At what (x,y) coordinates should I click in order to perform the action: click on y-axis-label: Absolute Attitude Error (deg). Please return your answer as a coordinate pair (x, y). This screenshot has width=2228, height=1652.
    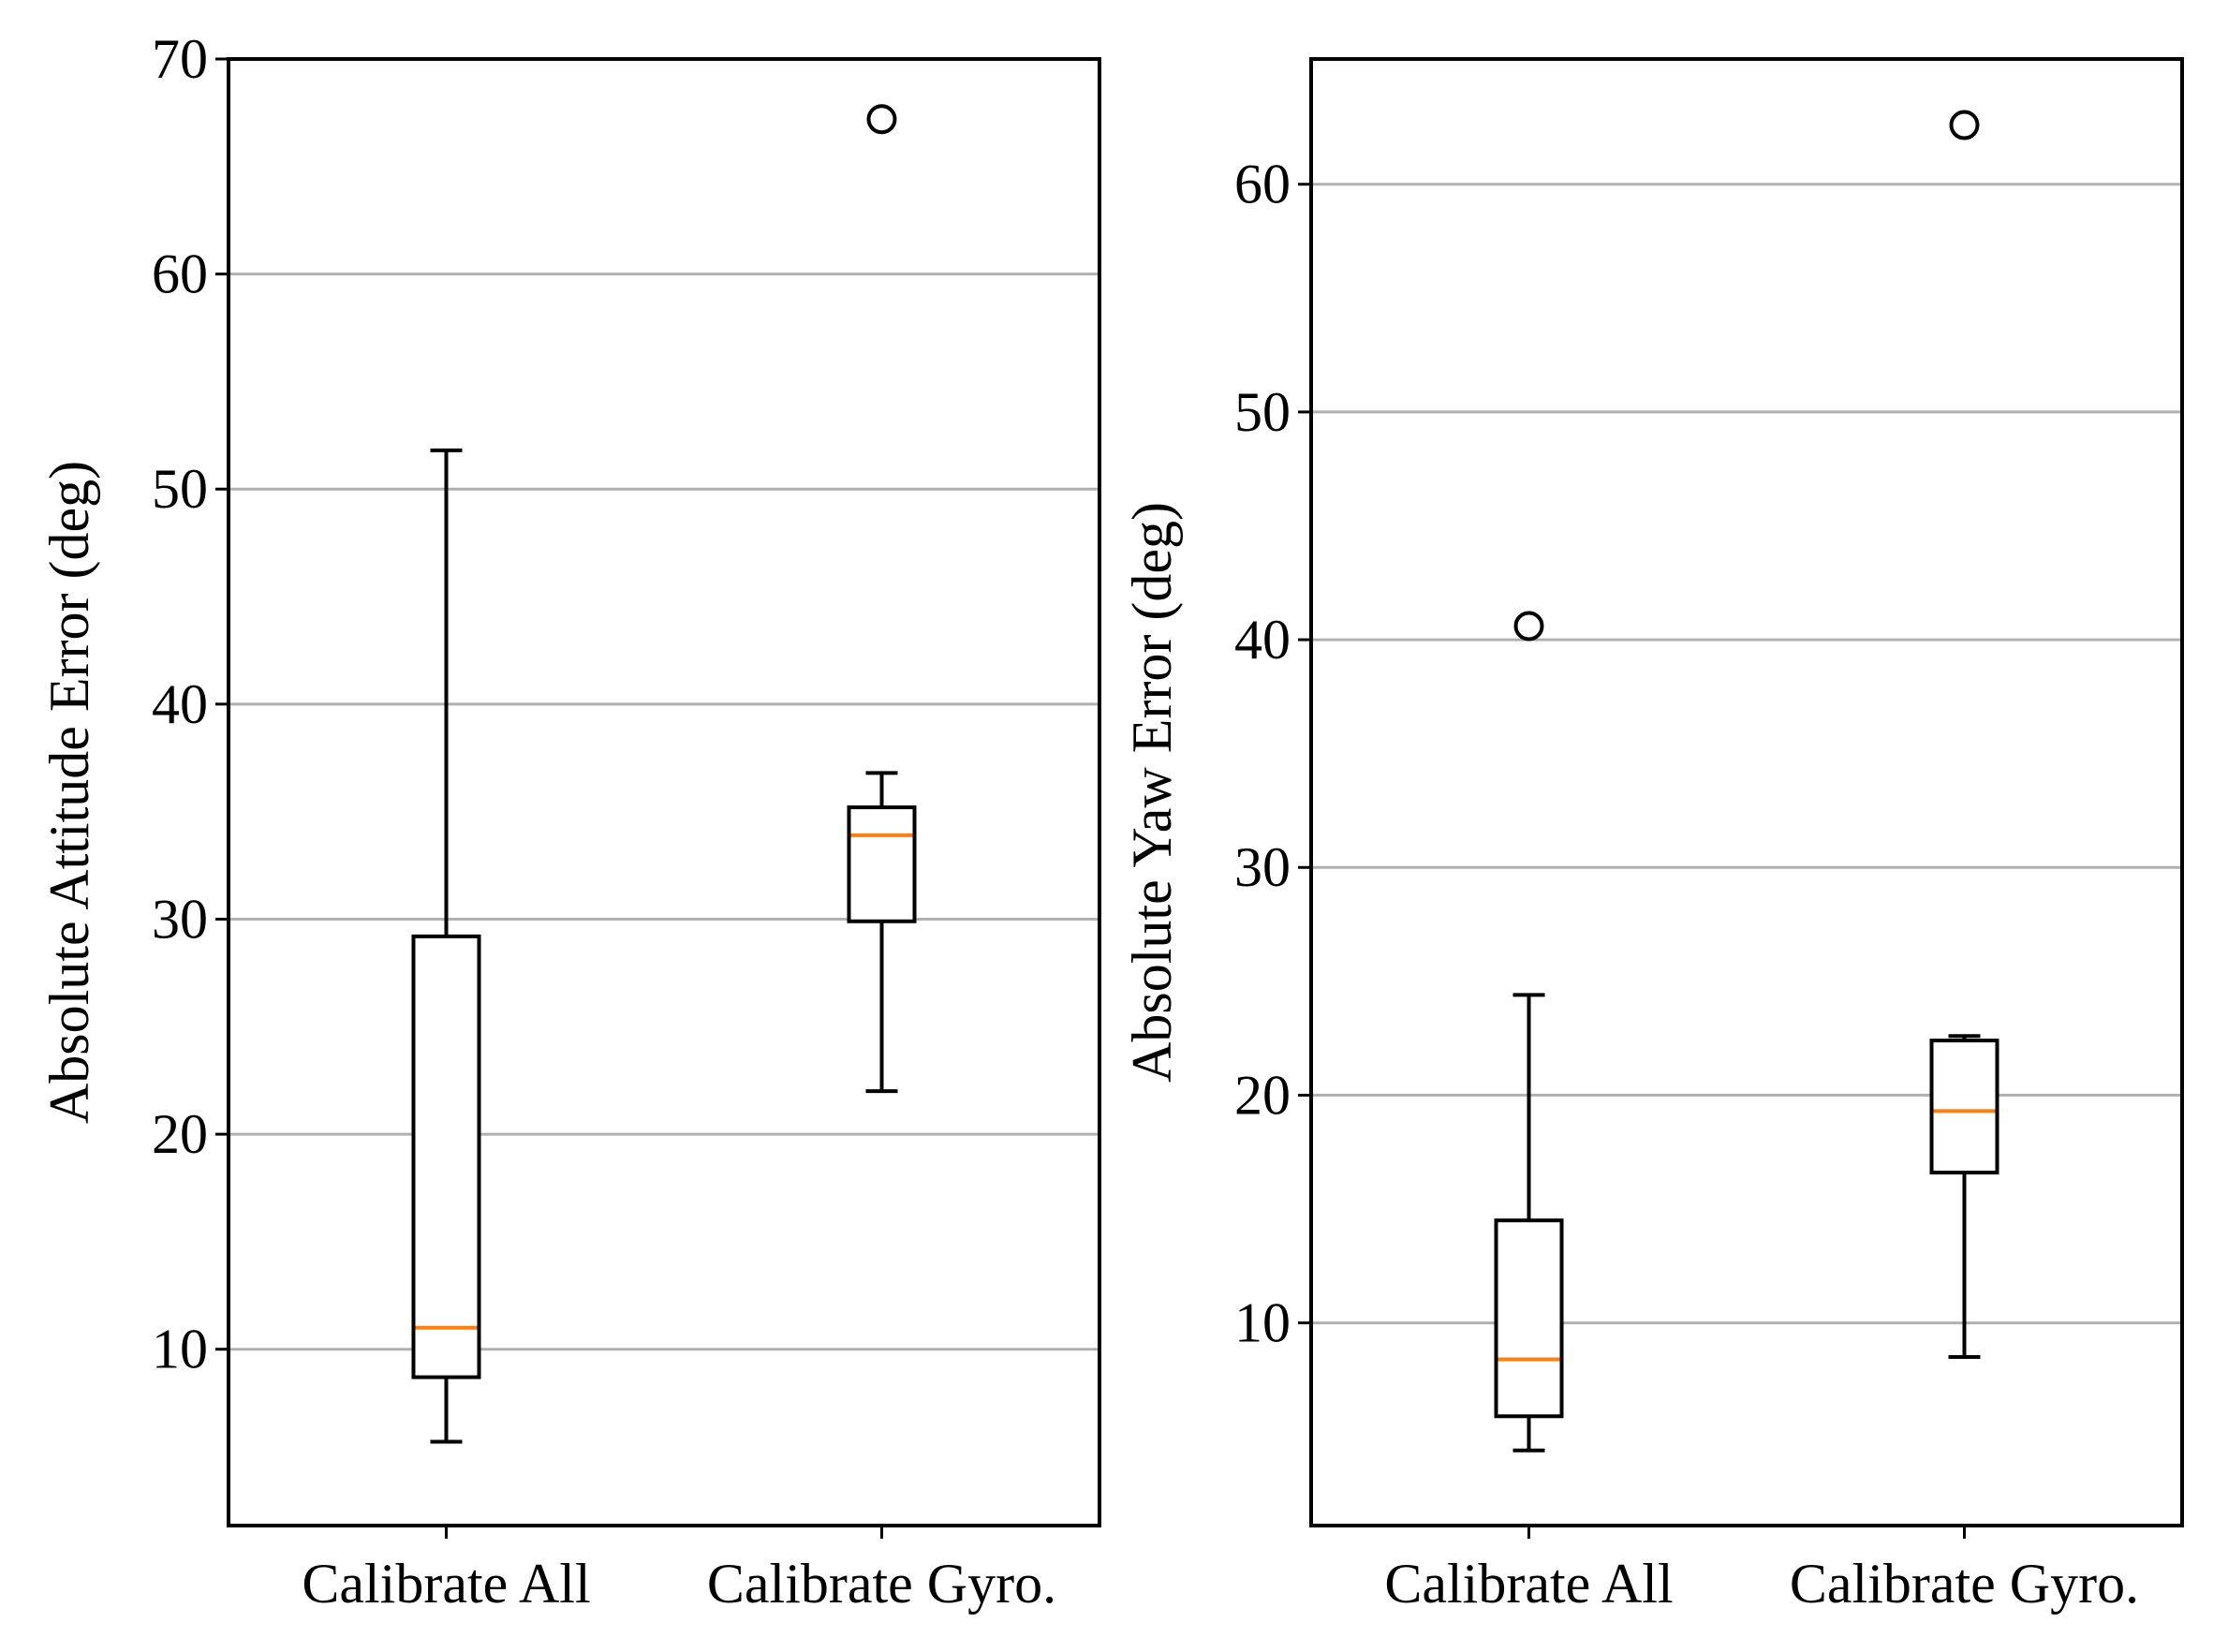
    Looking at the image, I should click on (69, 792).